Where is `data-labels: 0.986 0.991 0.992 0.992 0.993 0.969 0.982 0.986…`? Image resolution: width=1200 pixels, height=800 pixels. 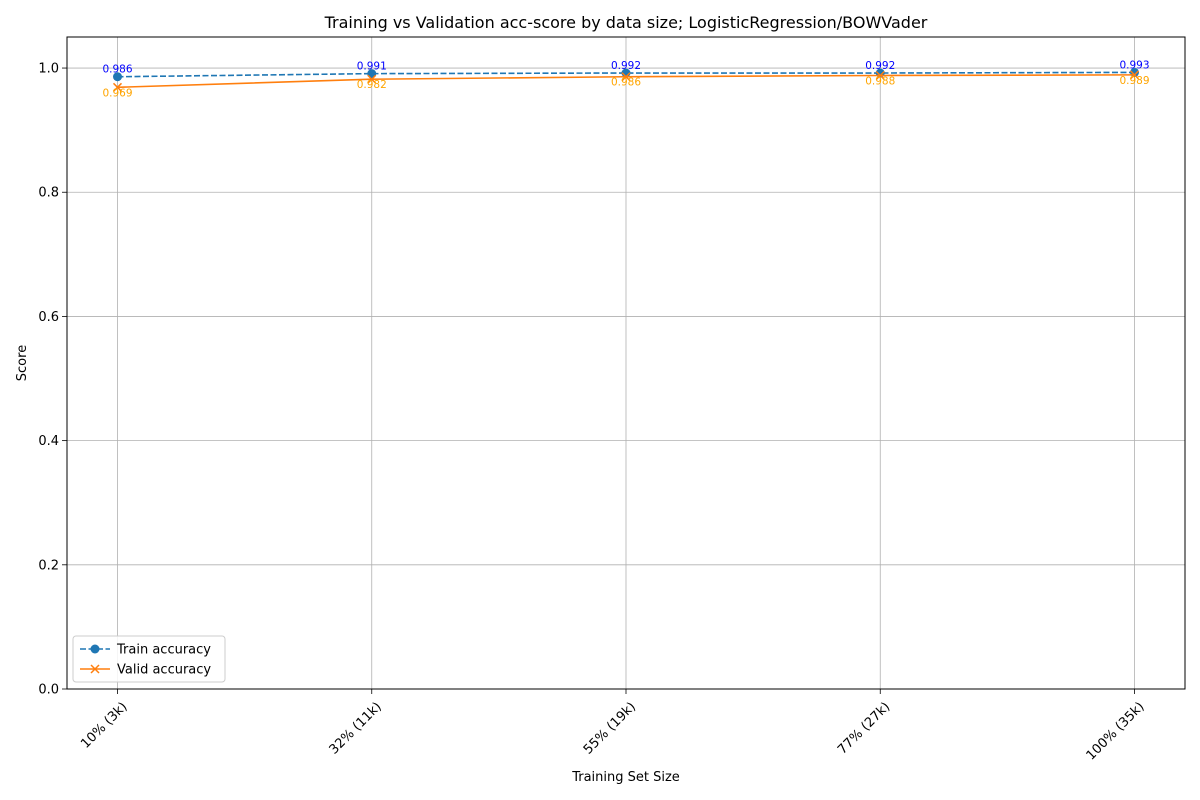
data-labels: 0.986 0.991 0.992 0.992 0.993 0.969 0.982 0.986… is located at coordinates (625, 79).